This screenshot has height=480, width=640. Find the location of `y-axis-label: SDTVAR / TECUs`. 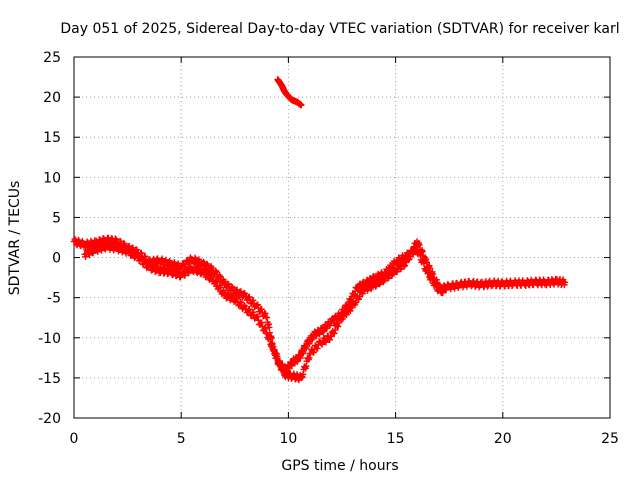

y-axis-label: SDTVAR / TECUs is located at coordinates (15, 238).